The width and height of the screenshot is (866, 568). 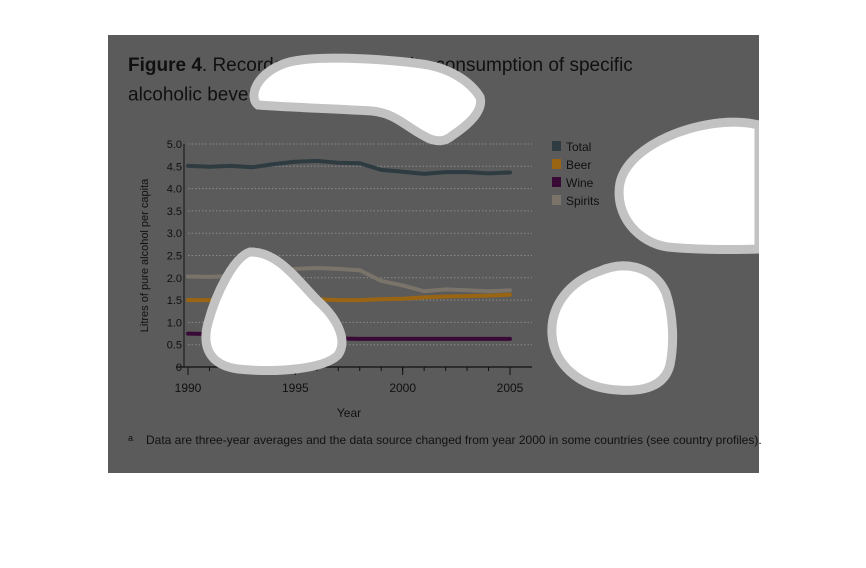 What do you see at coordinates (174, 346) in the screenshot?
I see `y-tick-label: 0.5` at bounding box center [174, 346].